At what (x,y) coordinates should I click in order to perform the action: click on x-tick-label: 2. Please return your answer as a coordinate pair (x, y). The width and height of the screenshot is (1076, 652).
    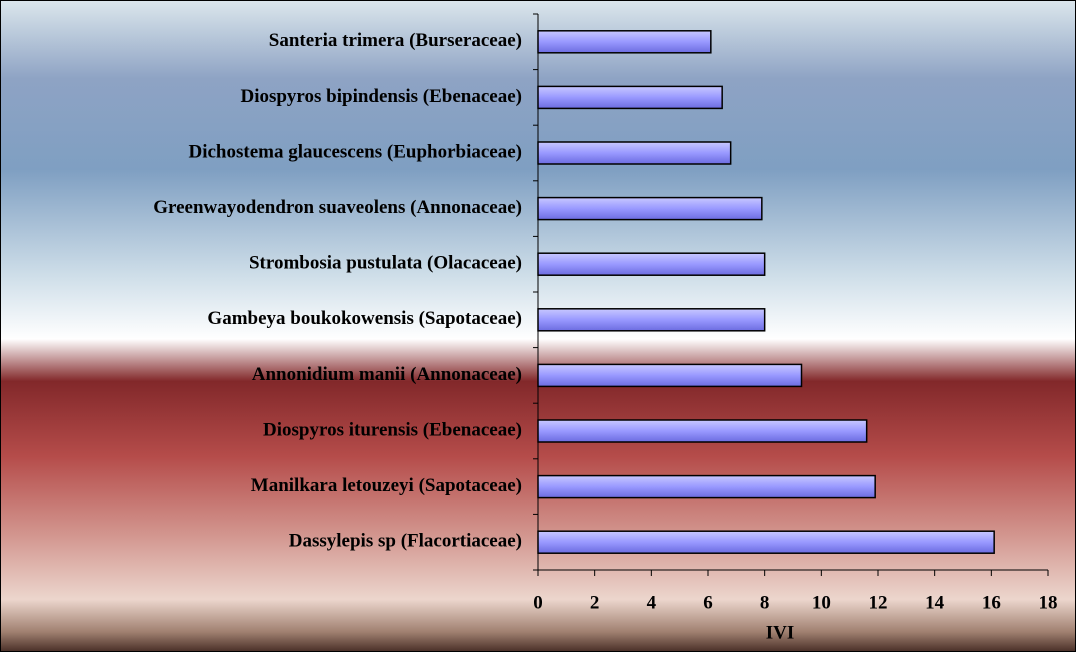
    Looking at the image, I should click on (595, 602).